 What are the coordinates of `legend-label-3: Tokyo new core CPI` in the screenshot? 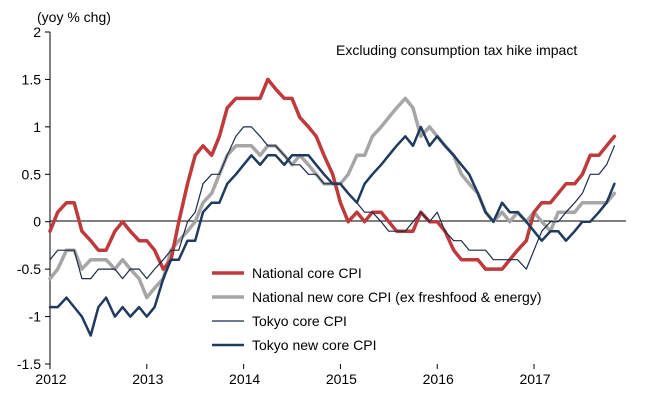 It's located at (314, 345).